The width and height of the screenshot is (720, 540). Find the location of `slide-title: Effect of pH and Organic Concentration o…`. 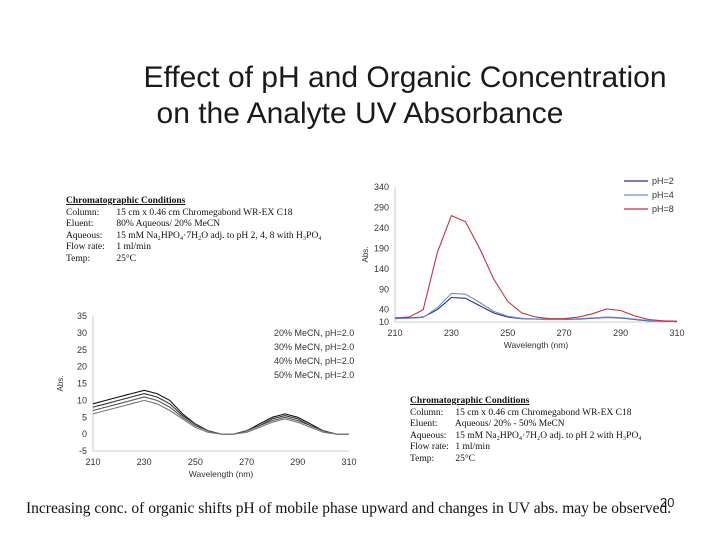

slide-title: Effect of pH and Organic Concentration o… is located at coordinates (360, 96).